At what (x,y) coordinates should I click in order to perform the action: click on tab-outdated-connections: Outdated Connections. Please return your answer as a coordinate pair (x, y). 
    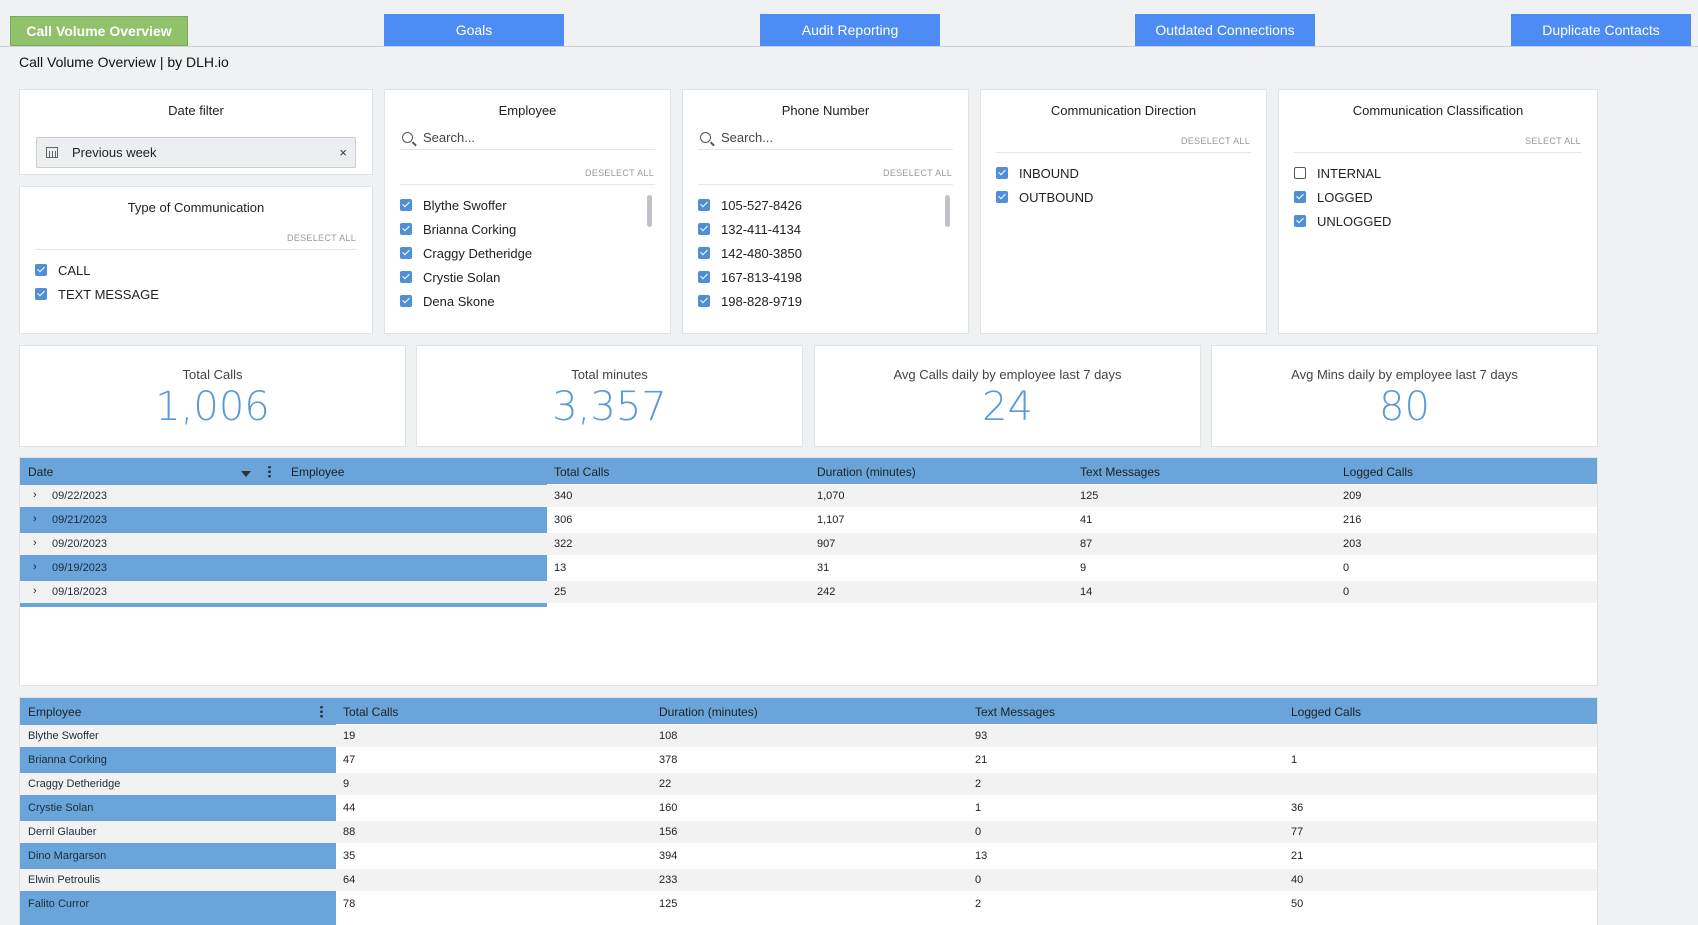
    Looking at the image, I should click on (1225, 30).